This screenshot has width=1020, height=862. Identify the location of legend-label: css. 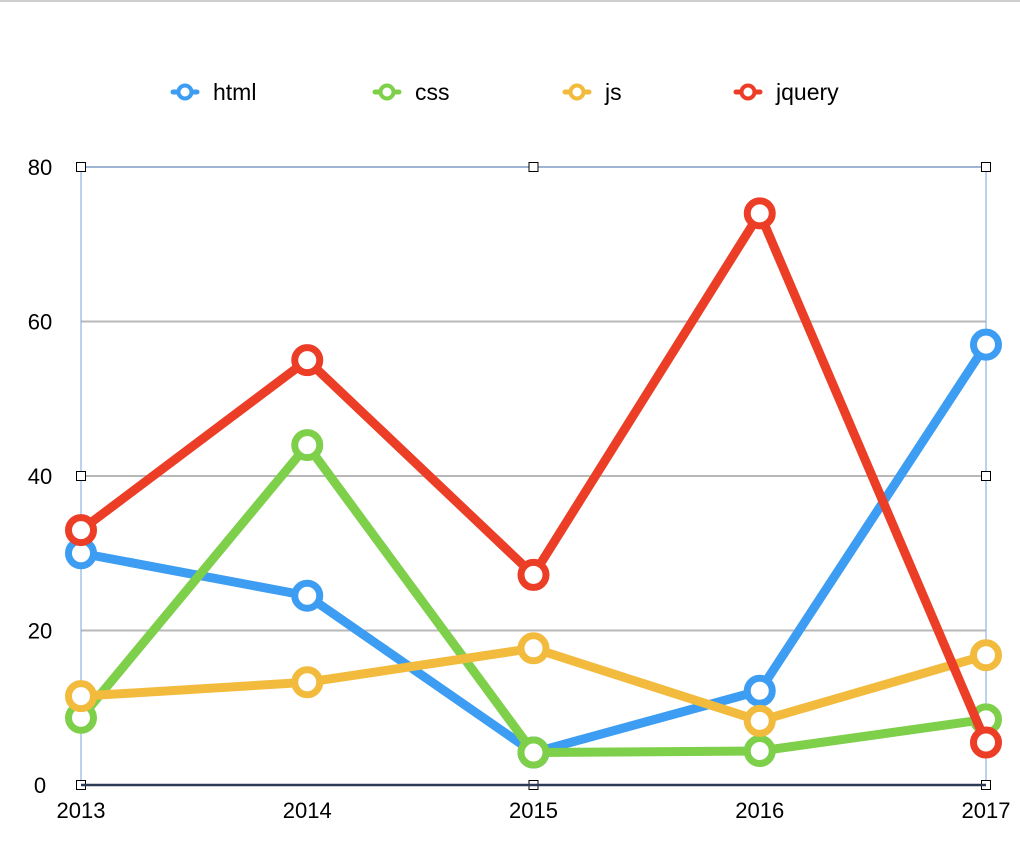
(432, 92).